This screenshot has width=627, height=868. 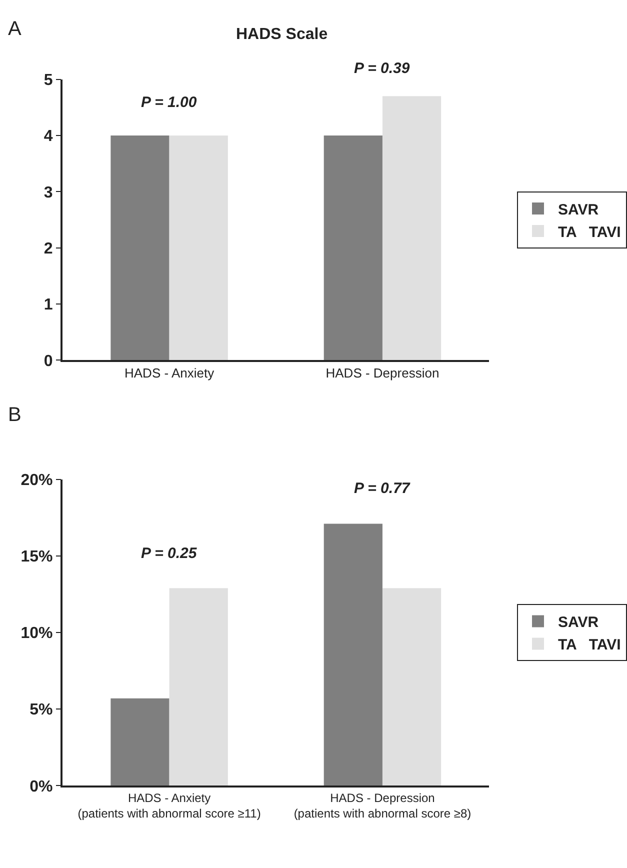 I want to click on annotation: P = 1.00, so click(x=169, y=102).